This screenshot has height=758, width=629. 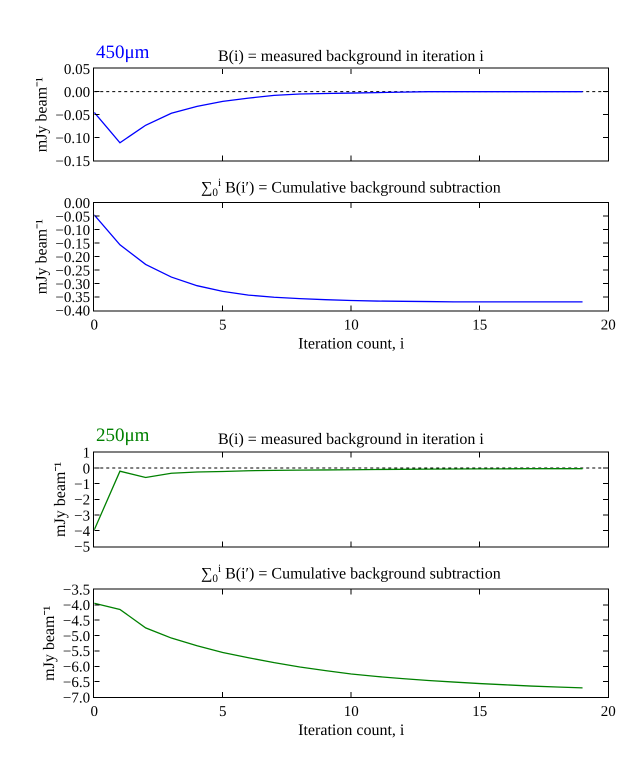 What do you see at coordinates (86, 454) in the screenshot?
I see `y-tick-label: 1` at bounding box center [86, 454].